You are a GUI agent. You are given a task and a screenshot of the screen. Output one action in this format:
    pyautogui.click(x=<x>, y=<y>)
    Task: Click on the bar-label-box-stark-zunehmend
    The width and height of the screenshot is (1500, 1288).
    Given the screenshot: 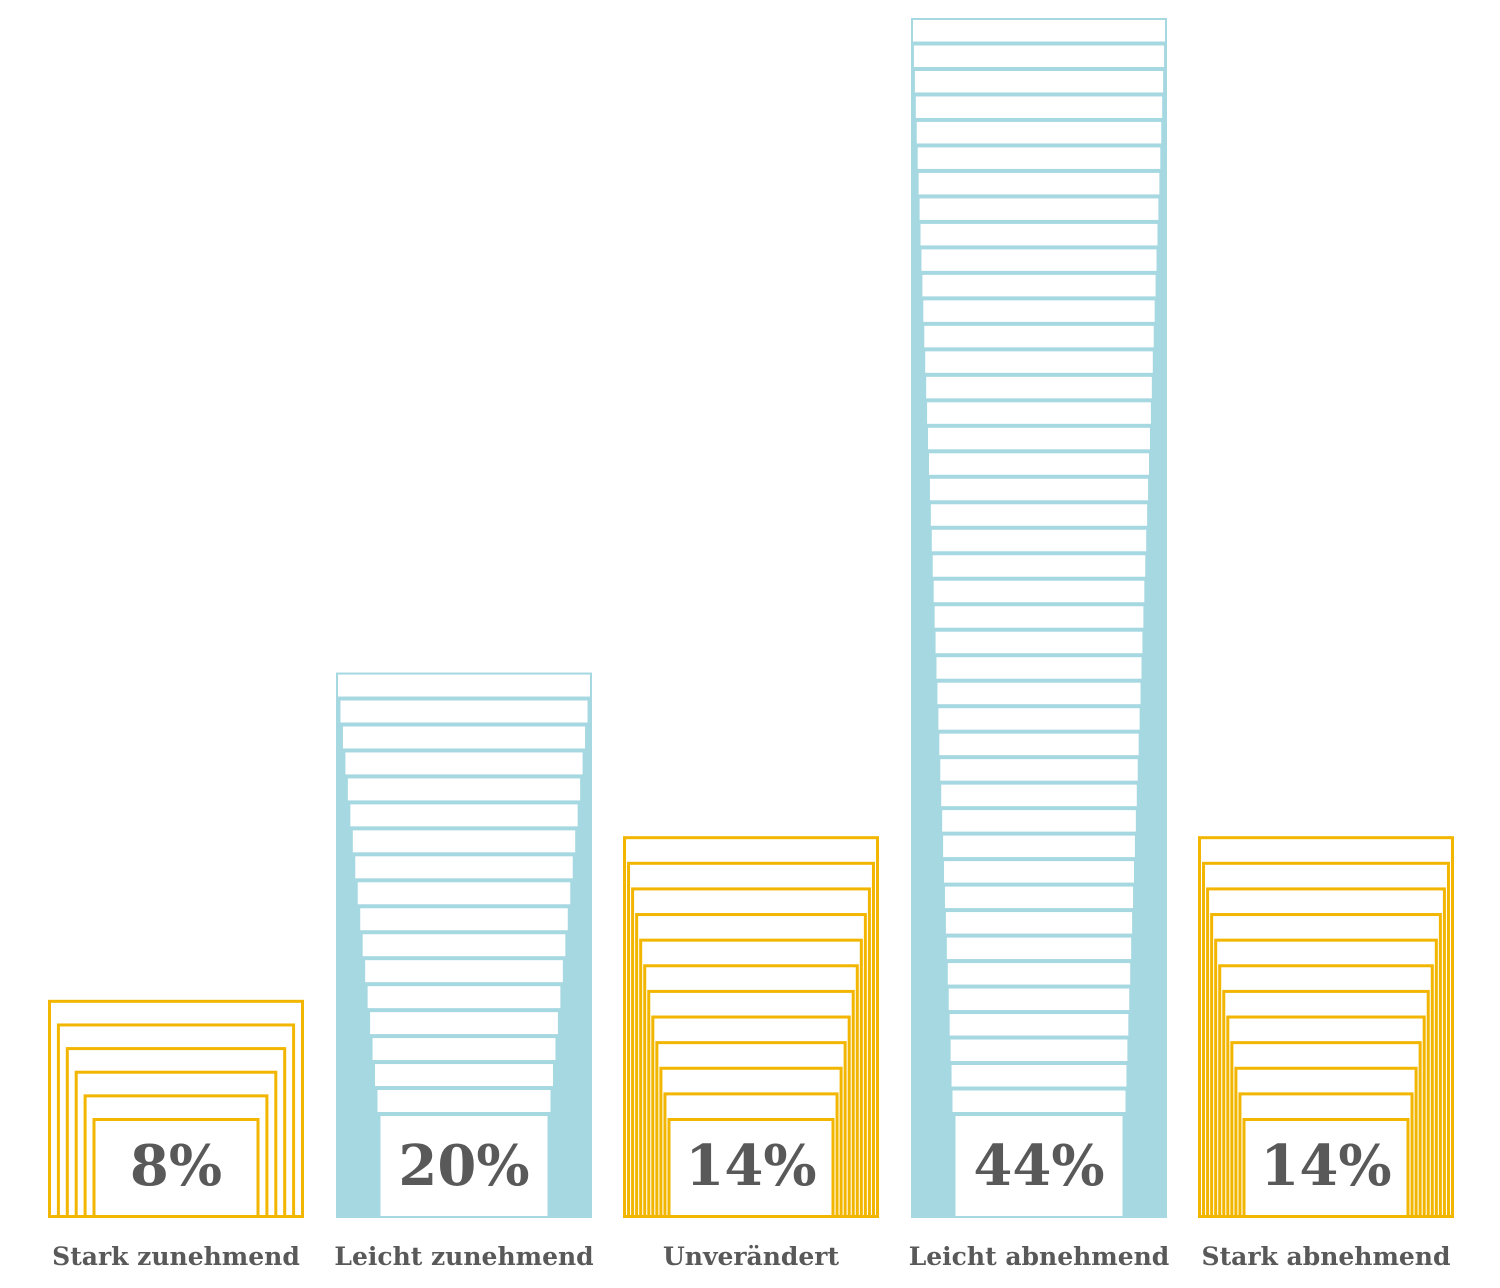 What is the action you would take?
    pyautogui.click(x=176, y=1168)
    